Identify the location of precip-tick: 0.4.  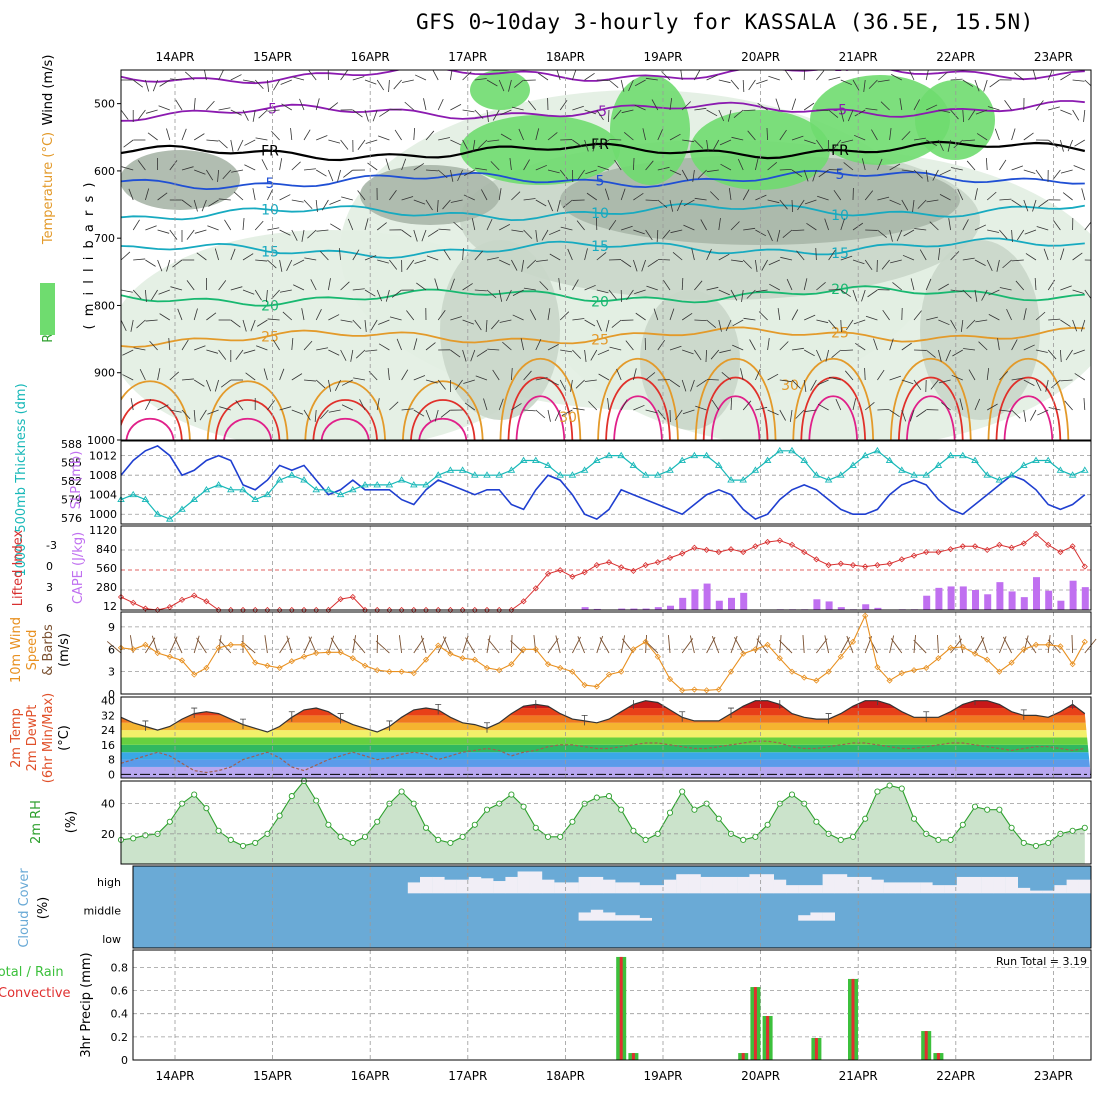
(120, 1014).